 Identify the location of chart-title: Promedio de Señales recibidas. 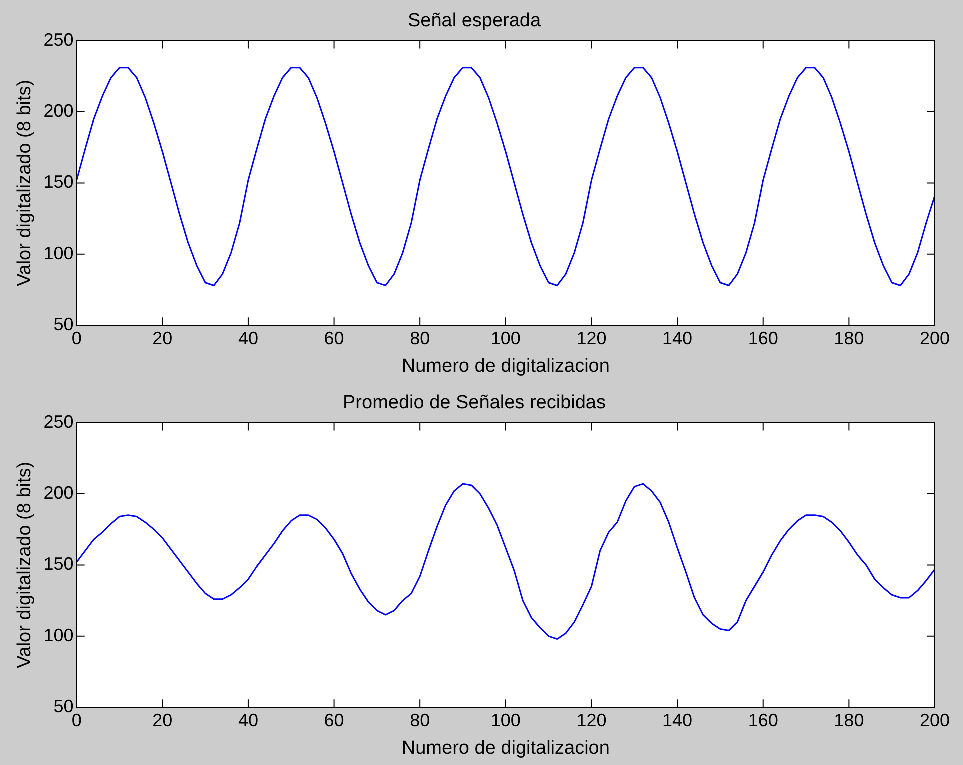
(474, 403).